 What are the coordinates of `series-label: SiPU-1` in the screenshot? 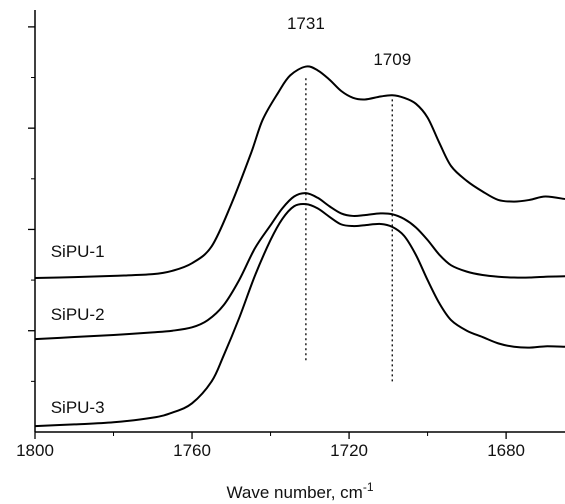 It's located at (78, 251).